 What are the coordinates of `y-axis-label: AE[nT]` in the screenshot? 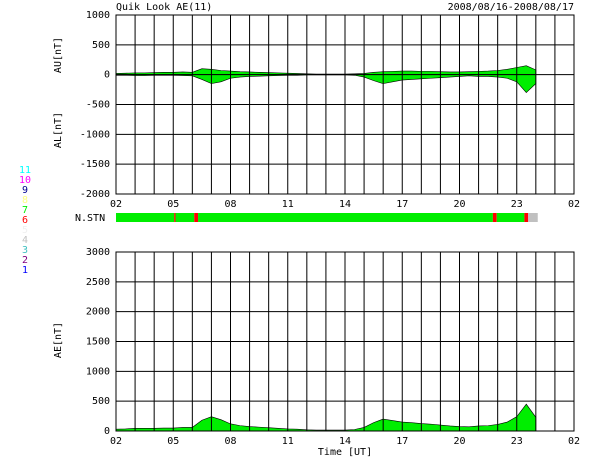 It's located at (58, 340).